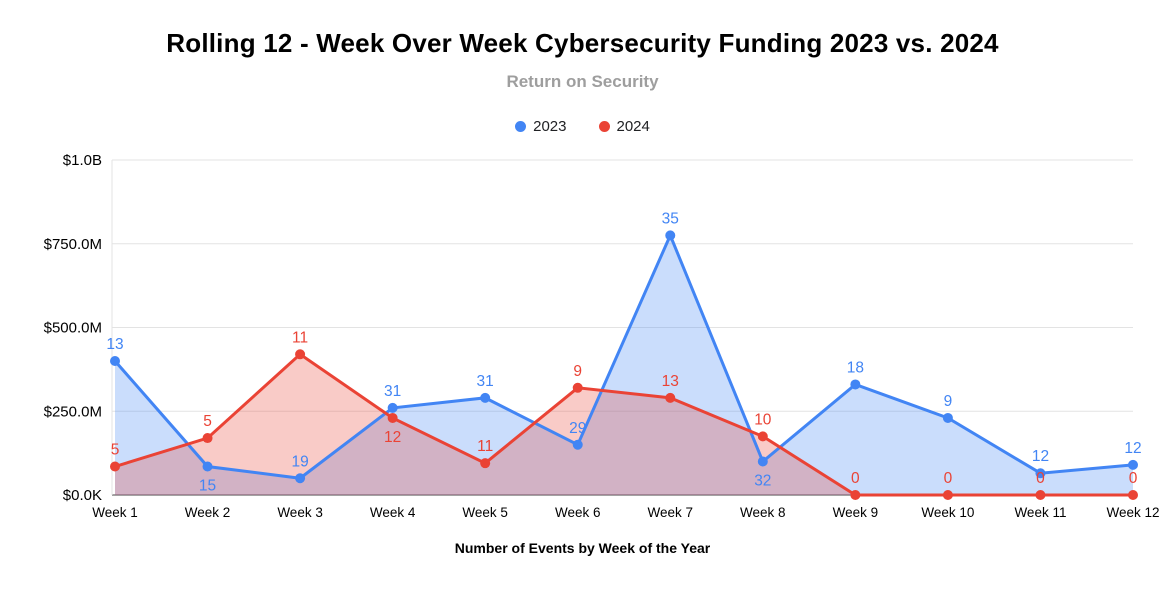 The image size is (1165, 591). I want to click on data-label-2023-week-9: 18, so click(855, 367).